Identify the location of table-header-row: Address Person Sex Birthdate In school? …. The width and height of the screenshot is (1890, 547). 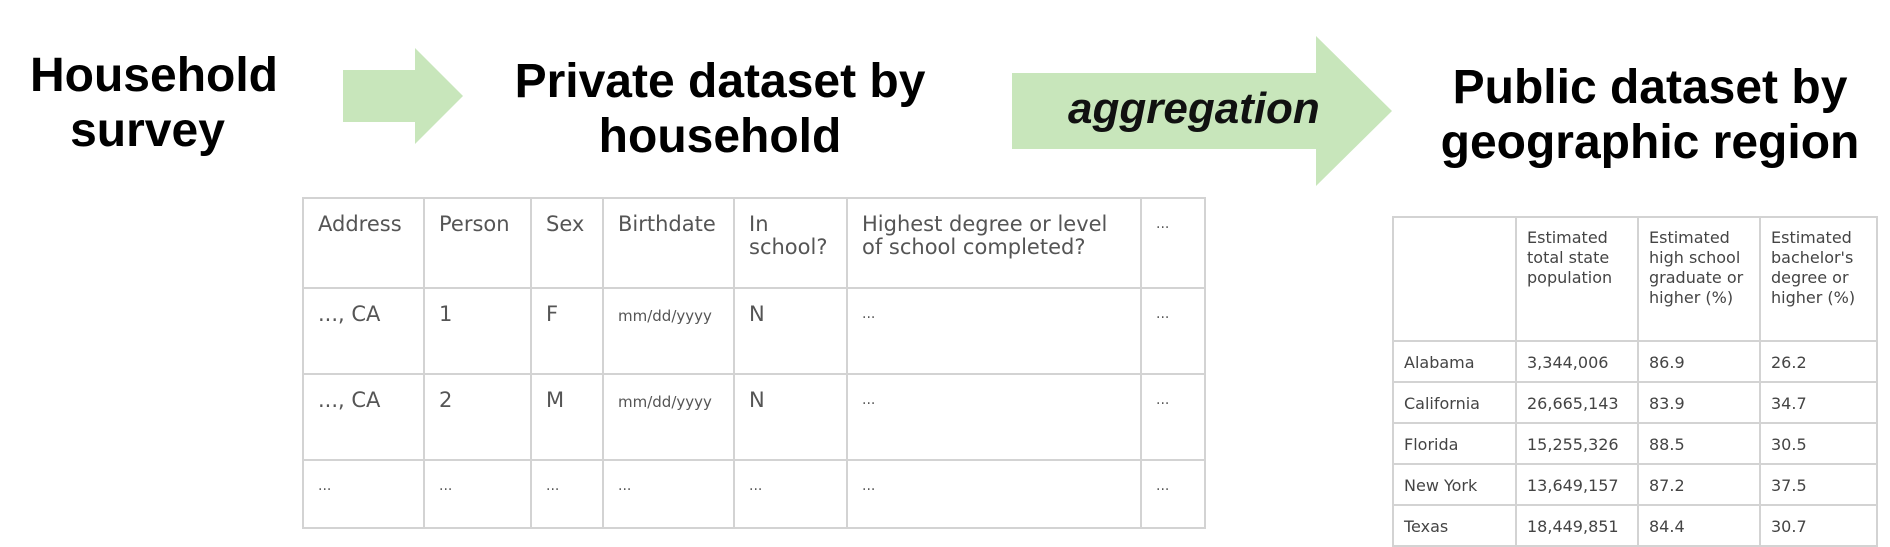
(754, 243).